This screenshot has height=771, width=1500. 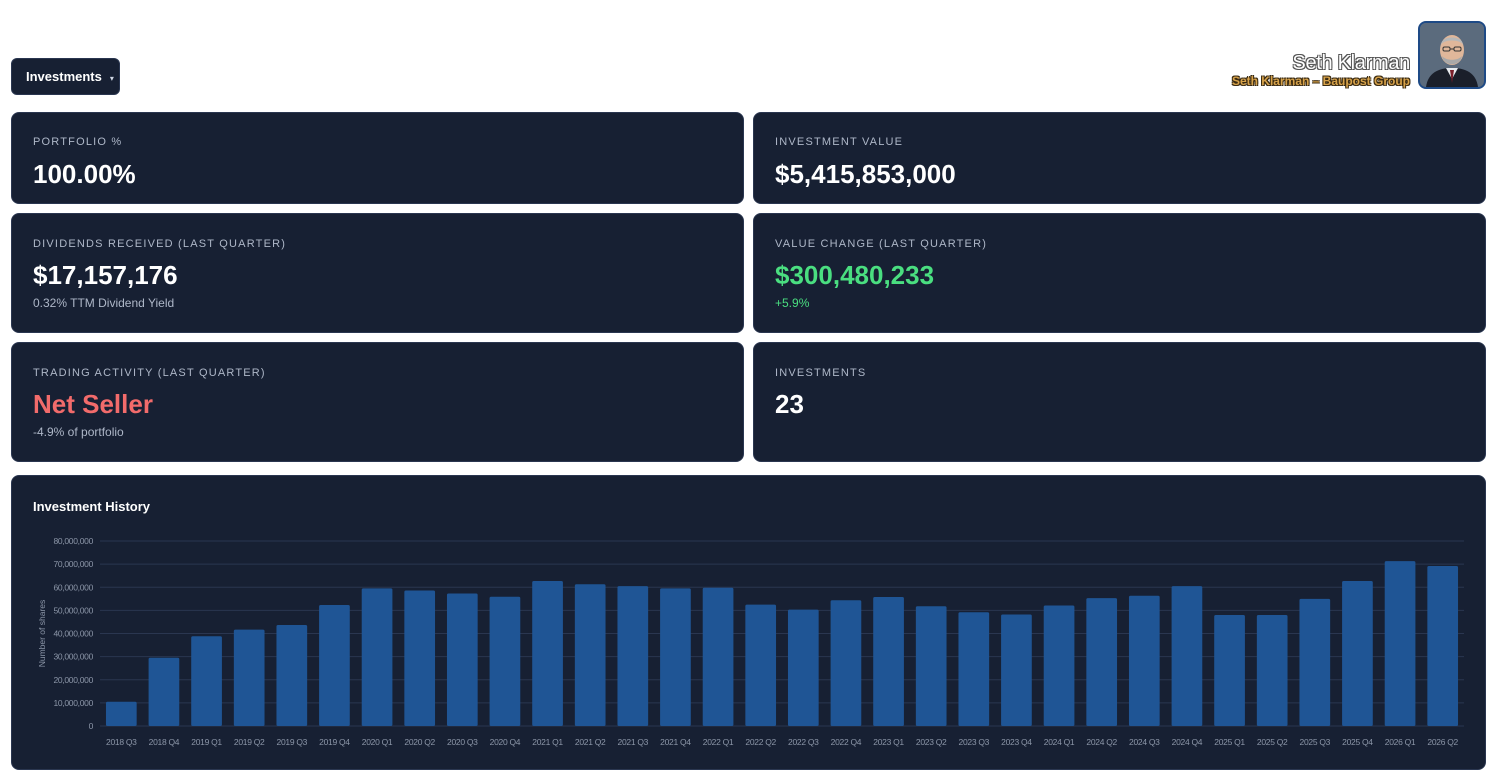 What do you see at coordinates (974, 742) in the screenshot?
I see `x-tick-label: 2023 Q3` at bounding box center [974, 742].